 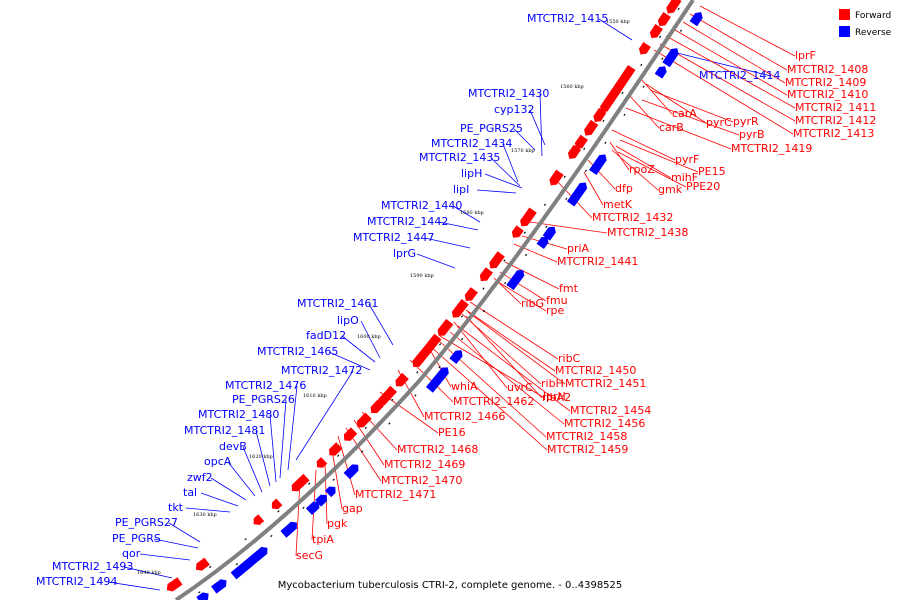 I want to click on gene-label-tal: tal, so click(x=190, y=492).